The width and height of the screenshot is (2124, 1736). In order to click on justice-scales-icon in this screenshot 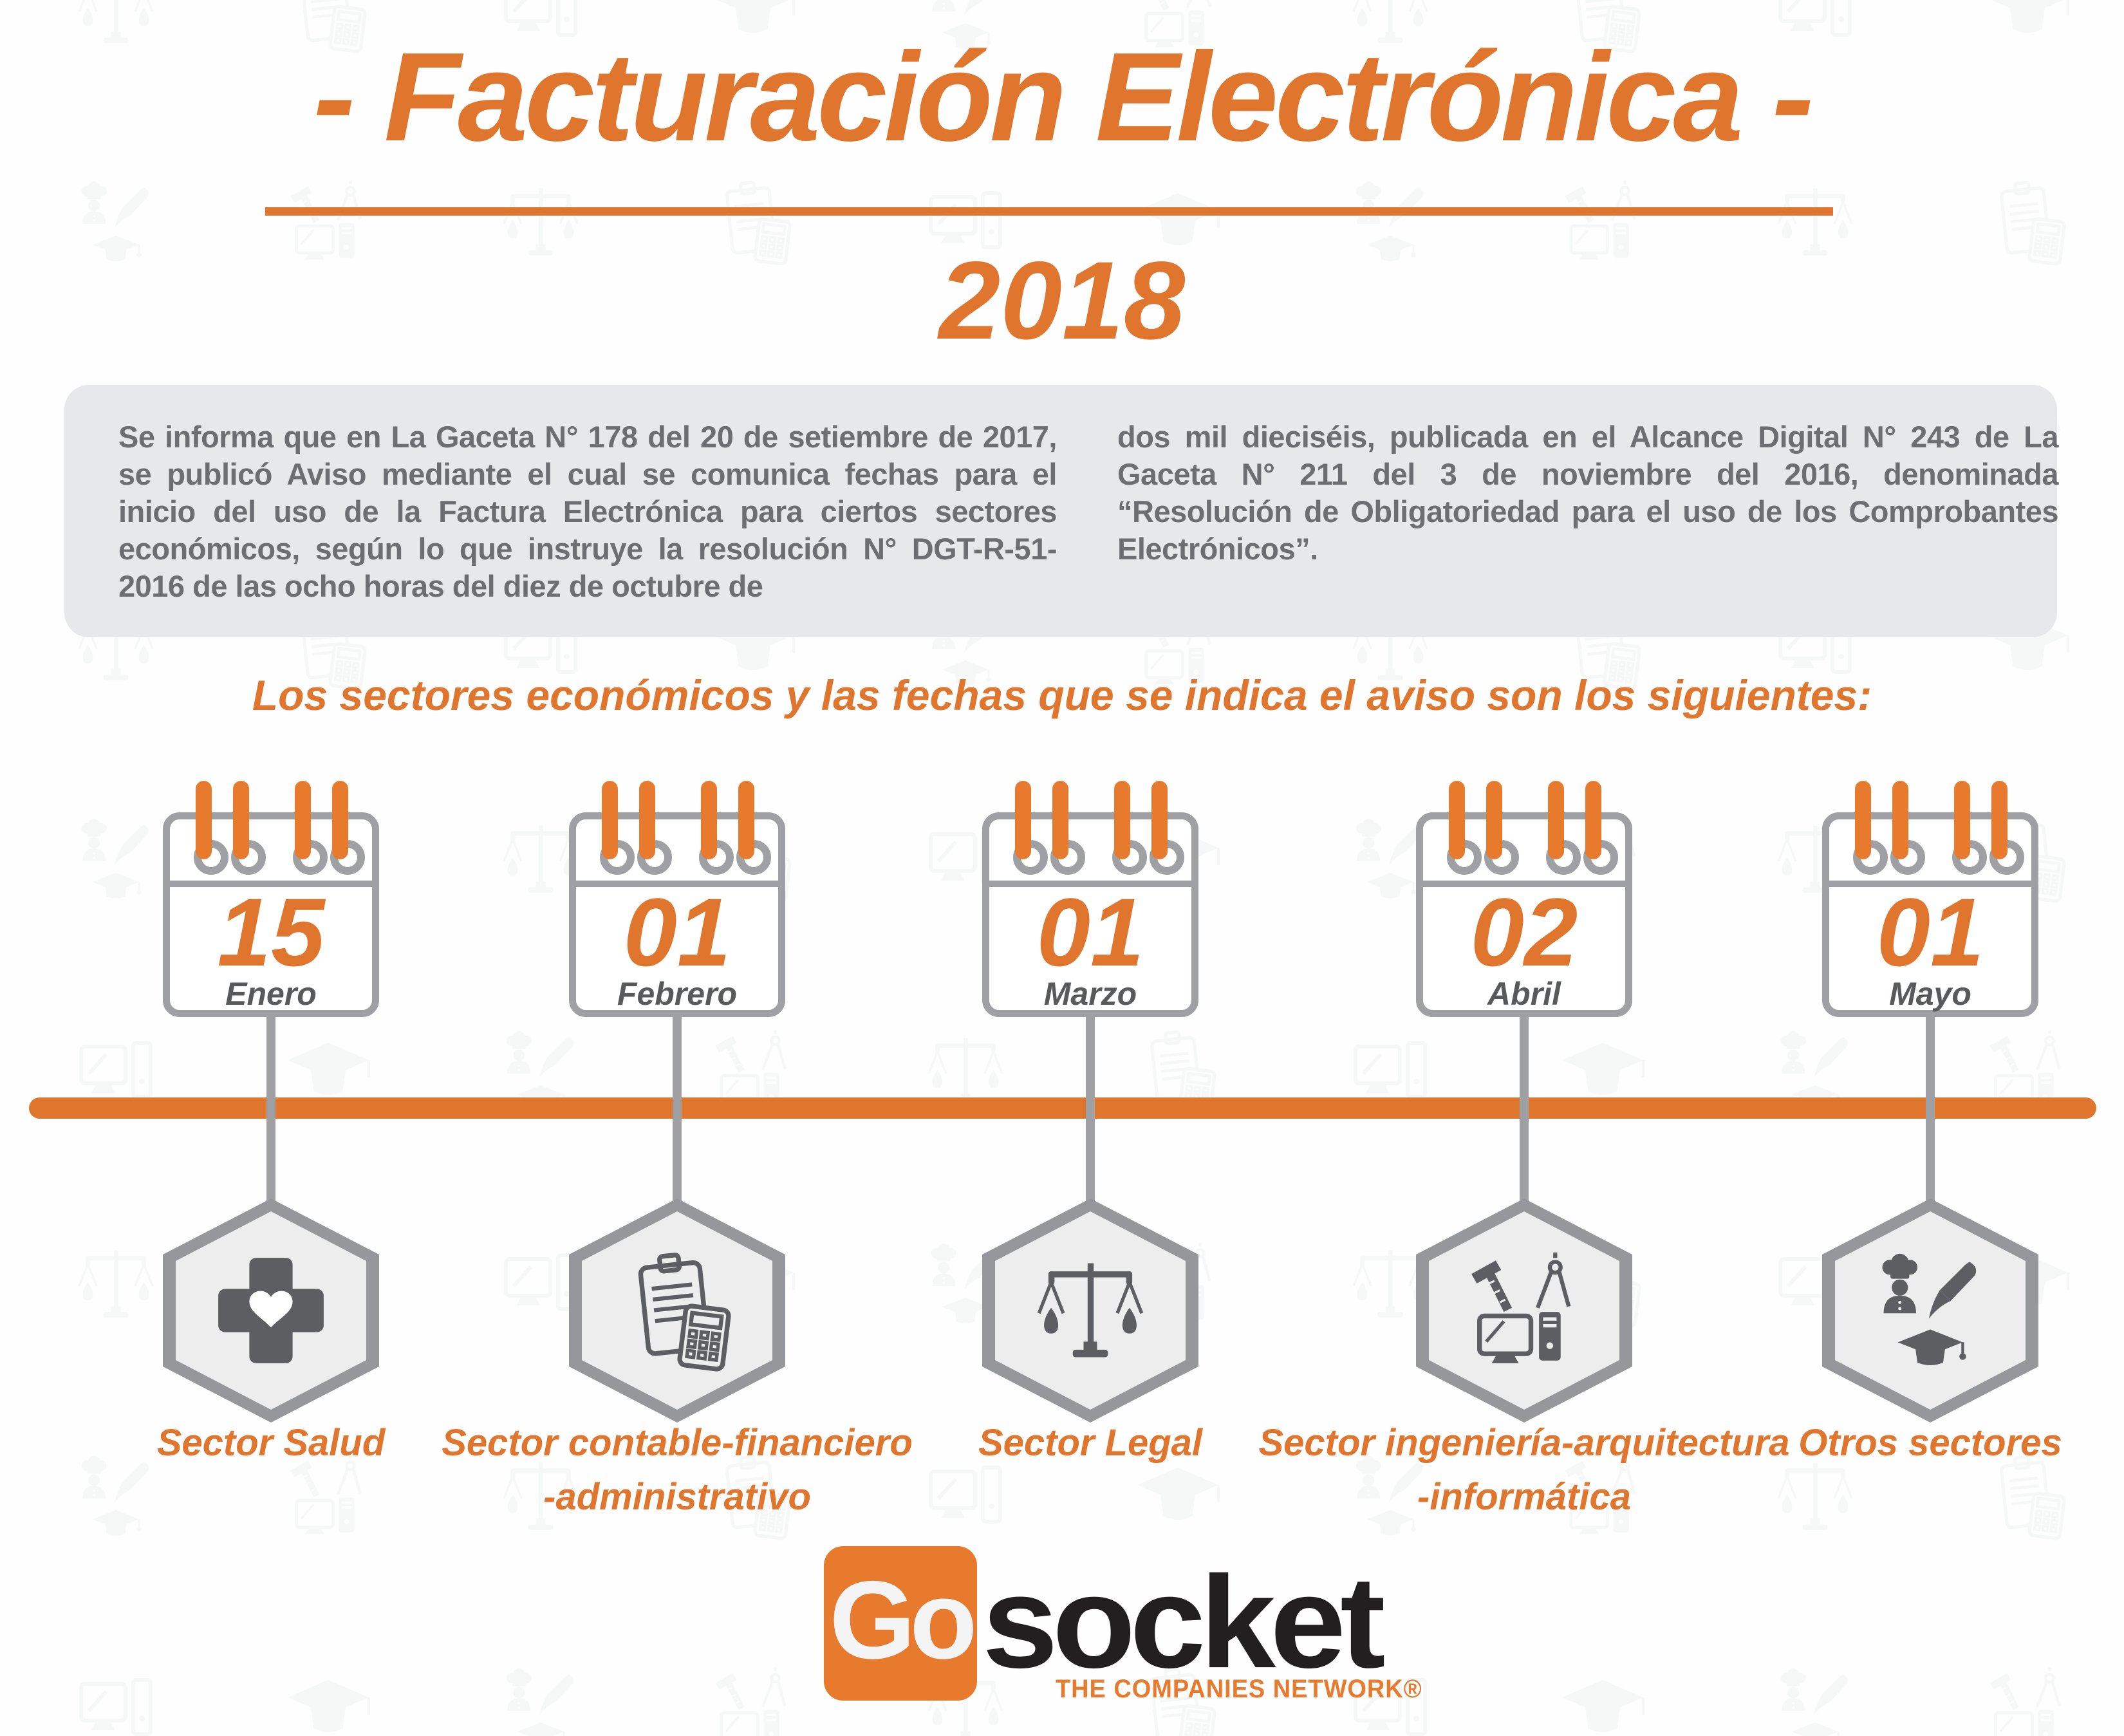, I will do `click(1090, 1310)`.